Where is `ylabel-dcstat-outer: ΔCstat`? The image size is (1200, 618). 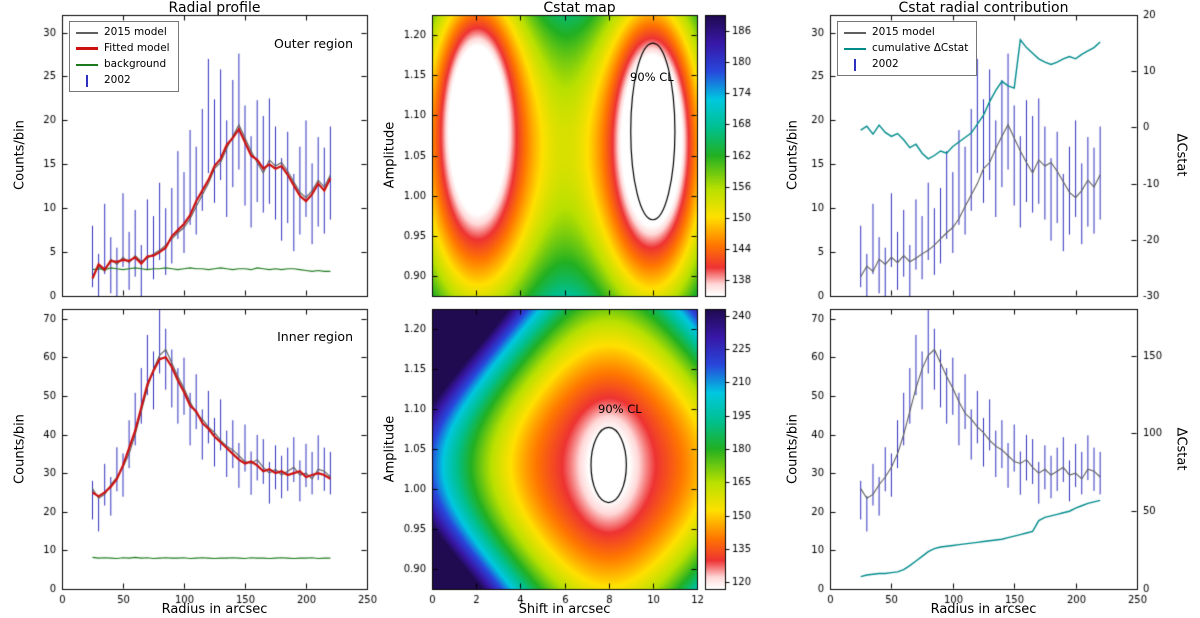 ylabel-dcstat-outer: ΔCstat is located at coordinates (1181, 155).